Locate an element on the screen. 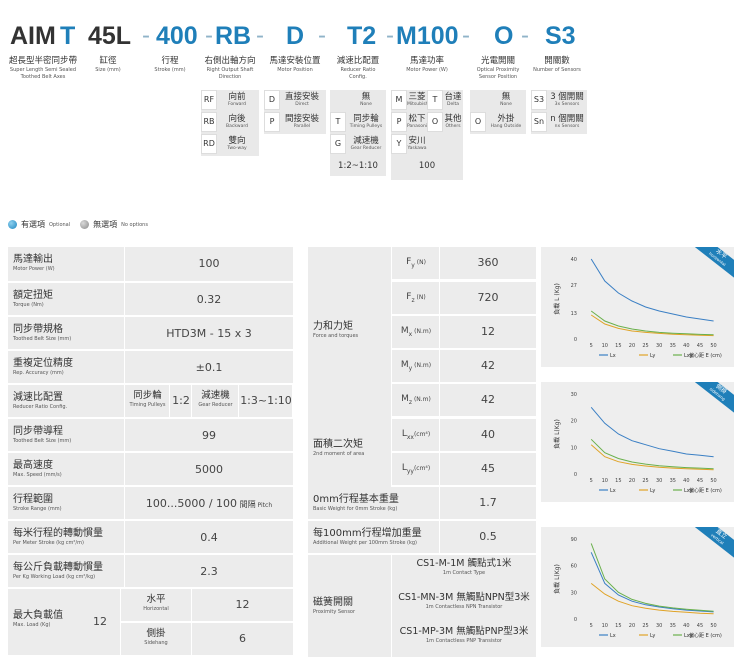 The width and height of the screenshot is (740, 670). option-n-sensors: Sn n 個開關 nx Sensors is located at coordinates (559, 122).